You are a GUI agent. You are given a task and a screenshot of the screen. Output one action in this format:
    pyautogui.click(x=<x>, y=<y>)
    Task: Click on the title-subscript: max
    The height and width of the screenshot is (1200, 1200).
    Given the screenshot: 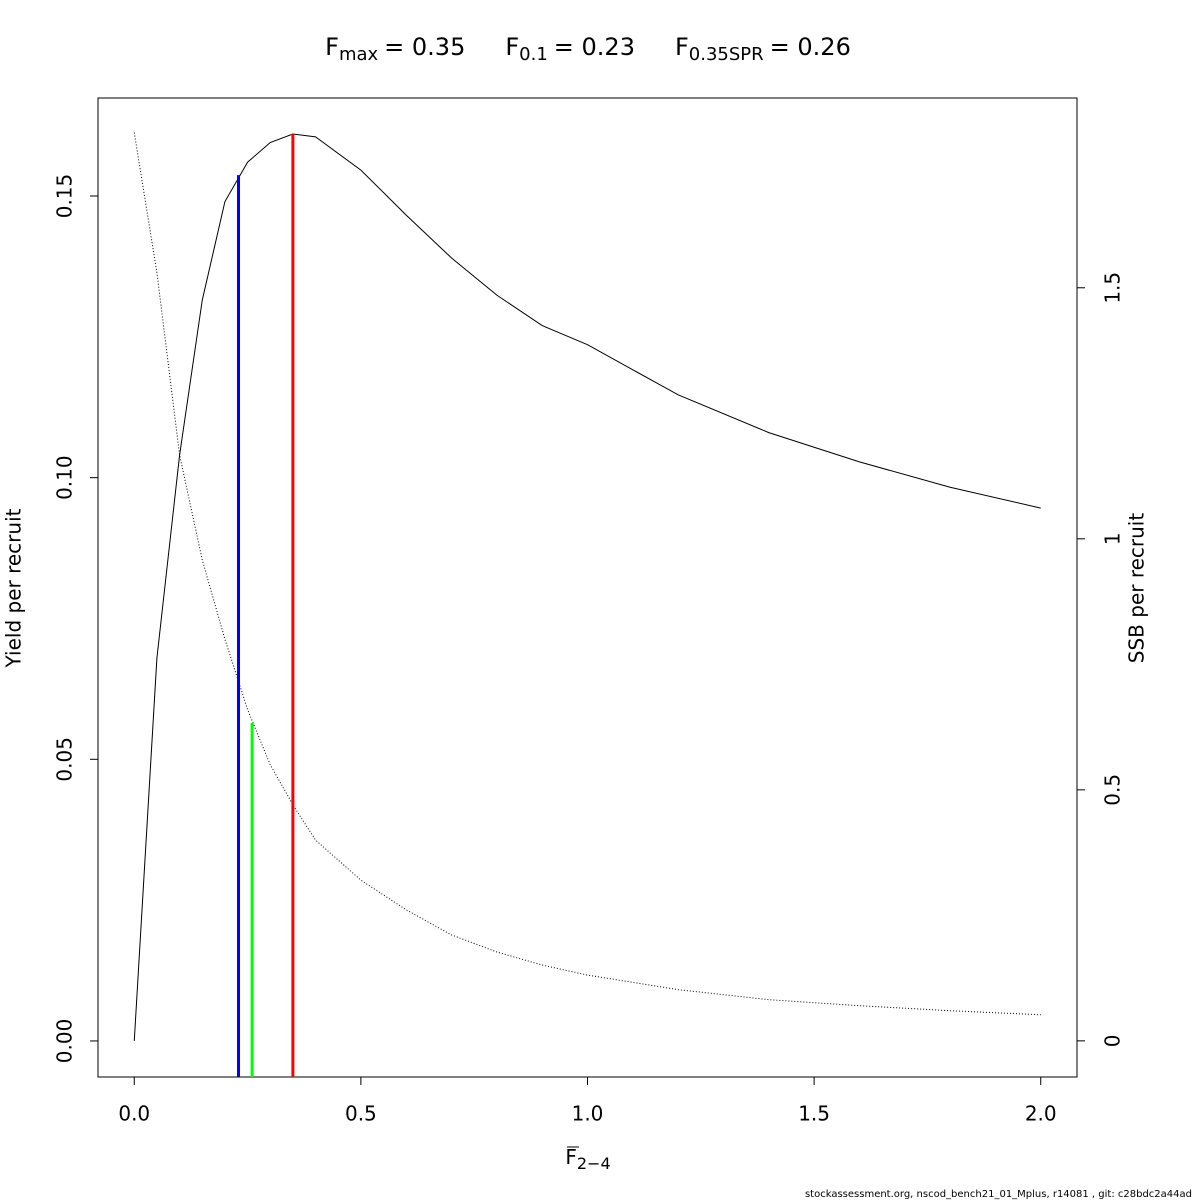 What is the action you would take?
    pyautogui.click(x=359, y=54)
    